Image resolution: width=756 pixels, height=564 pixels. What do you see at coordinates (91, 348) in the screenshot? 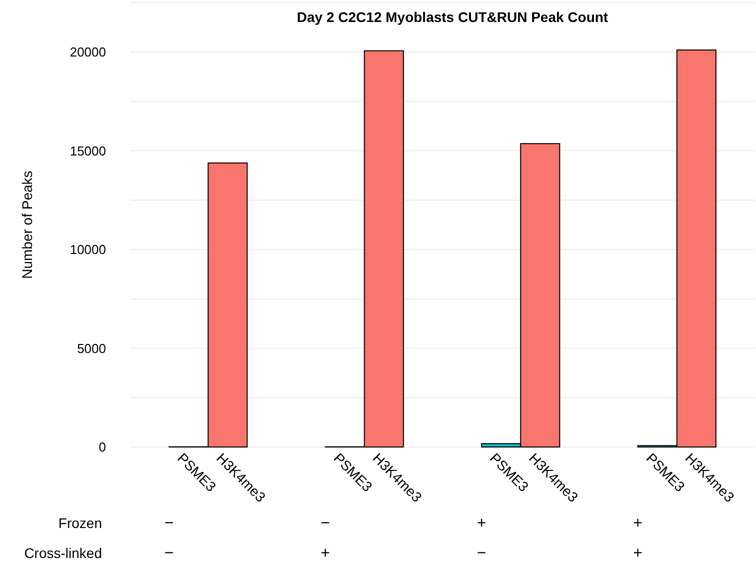
I see `y-tick-label: 5000` at bounding box center [91, 348].